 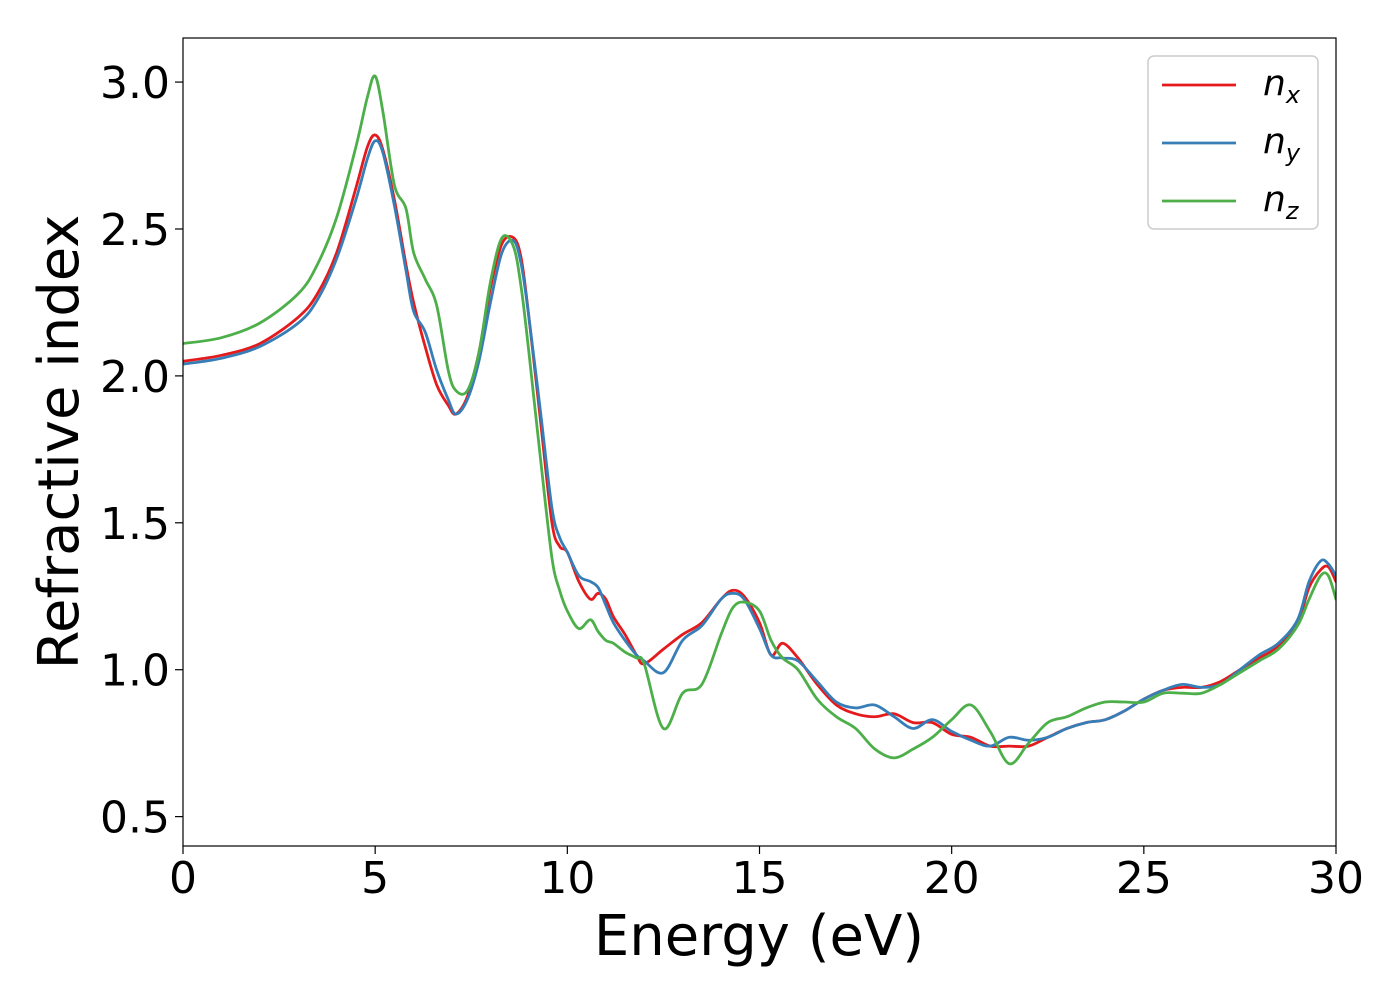 What do you see at coordinates (135, 83) in the screenshot?
I see `y-tick-label: 3.0` at bounding box center [135, 83].